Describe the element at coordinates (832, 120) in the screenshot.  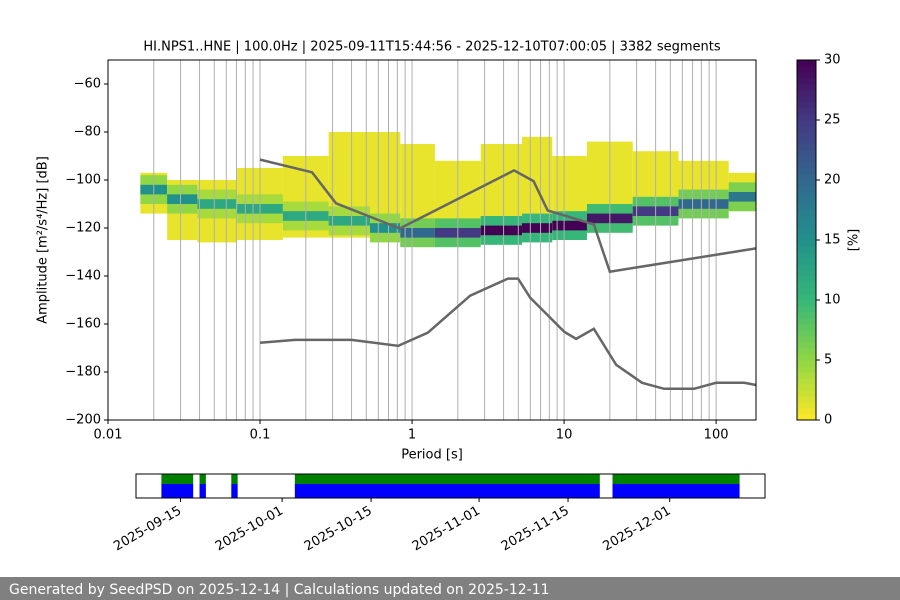
I see `colorbar-tick-label: 25` at that location.